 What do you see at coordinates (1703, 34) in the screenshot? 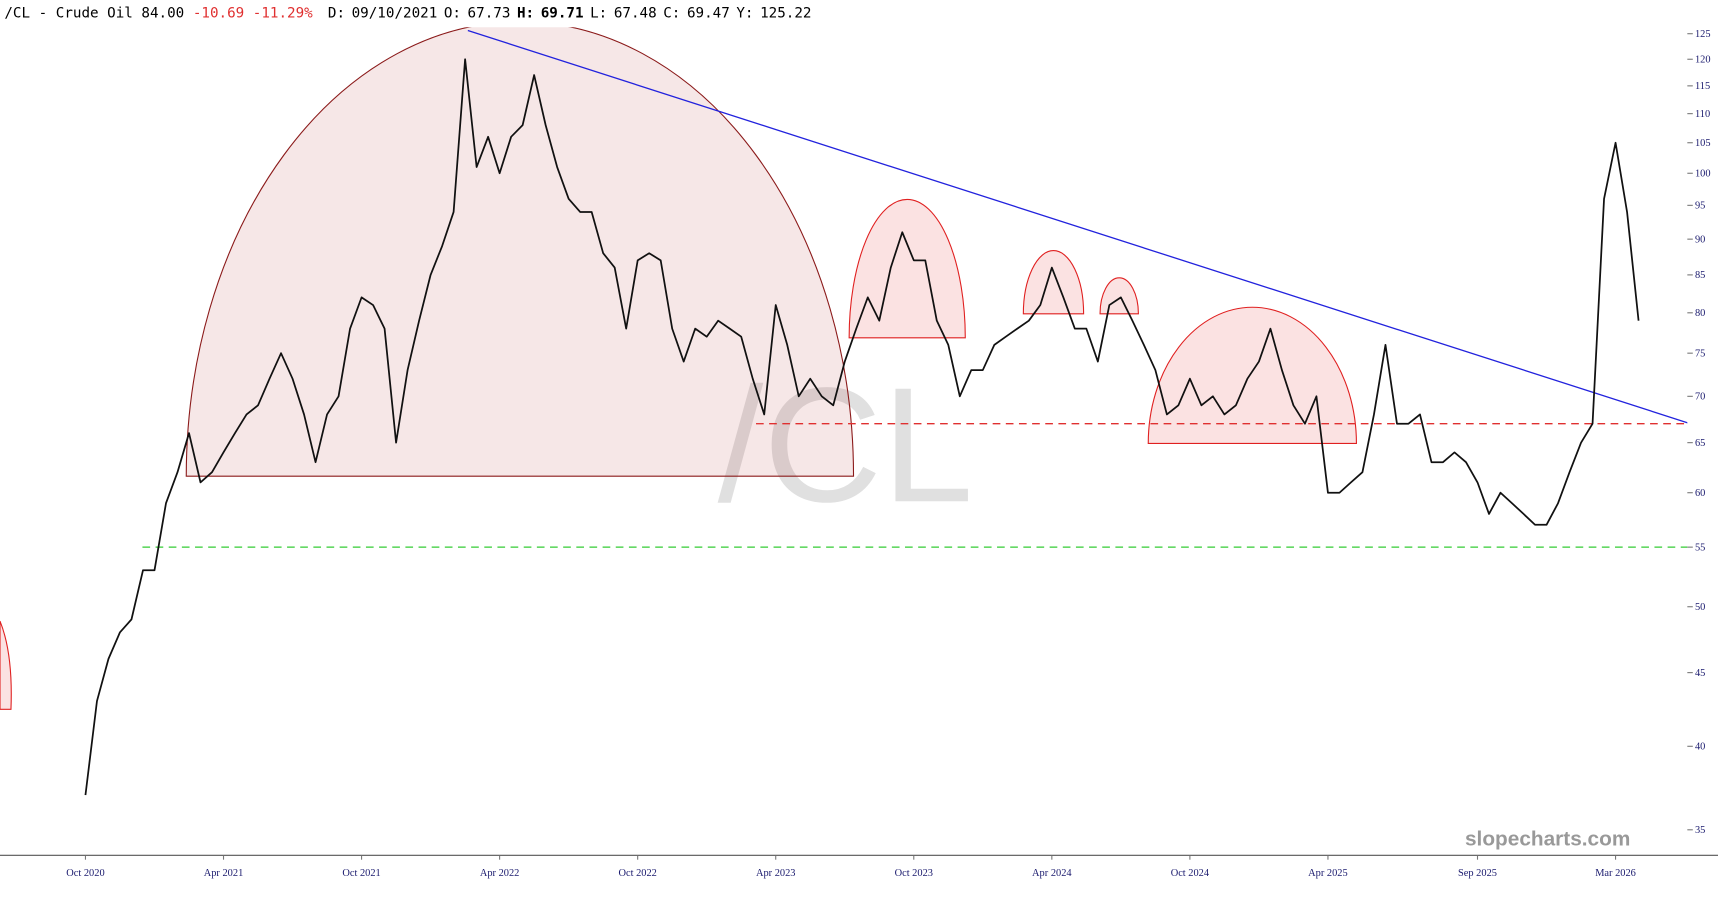
I see `y-tick-label: 125` at bounding box center [1703, 34].